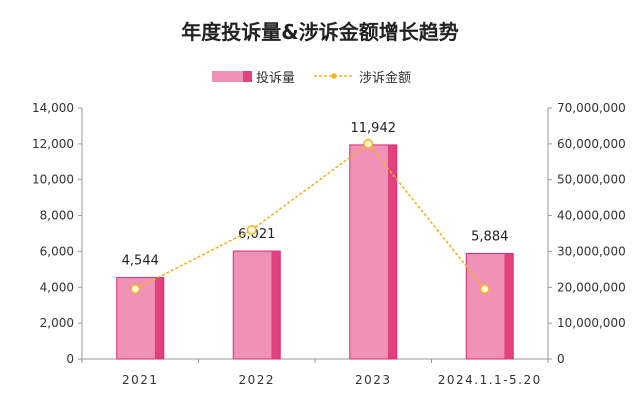 The image size is (640, 402). What do you see at coordinates (490, 380) in the screenshot?
I see `x-tick-label: 2024.1.1-5.20` at bounding box center [490, 380].